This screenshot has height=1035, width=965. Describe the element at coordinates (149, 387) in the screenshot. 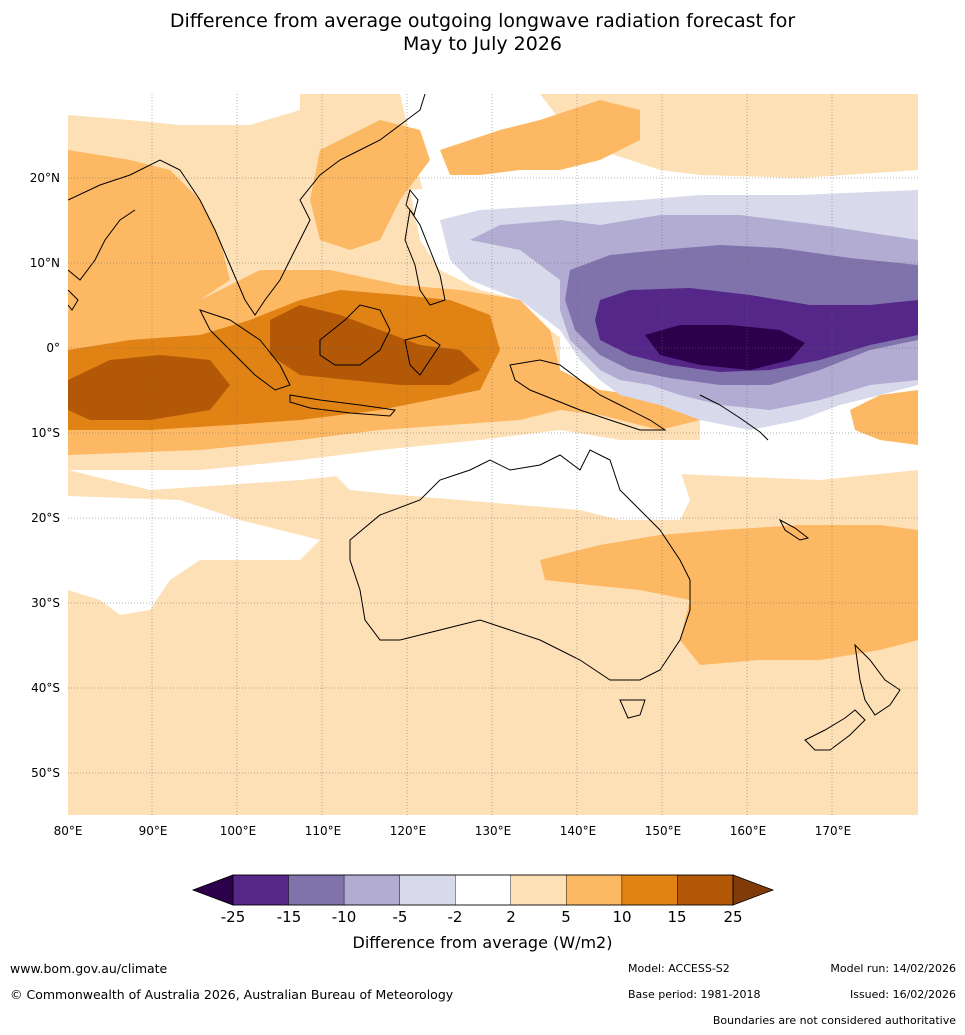

I see `anomaly-15-to-25-indian-ocean` at that location.